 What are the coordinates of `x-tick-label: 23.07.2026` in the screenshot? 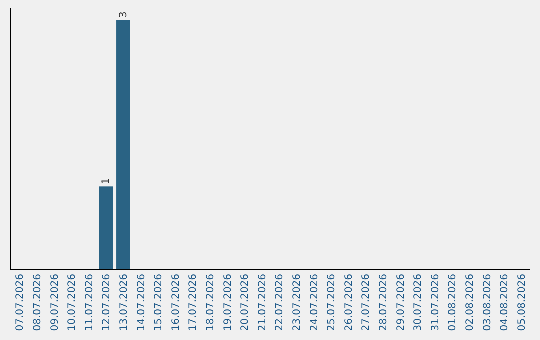 It's located at (297, 303).